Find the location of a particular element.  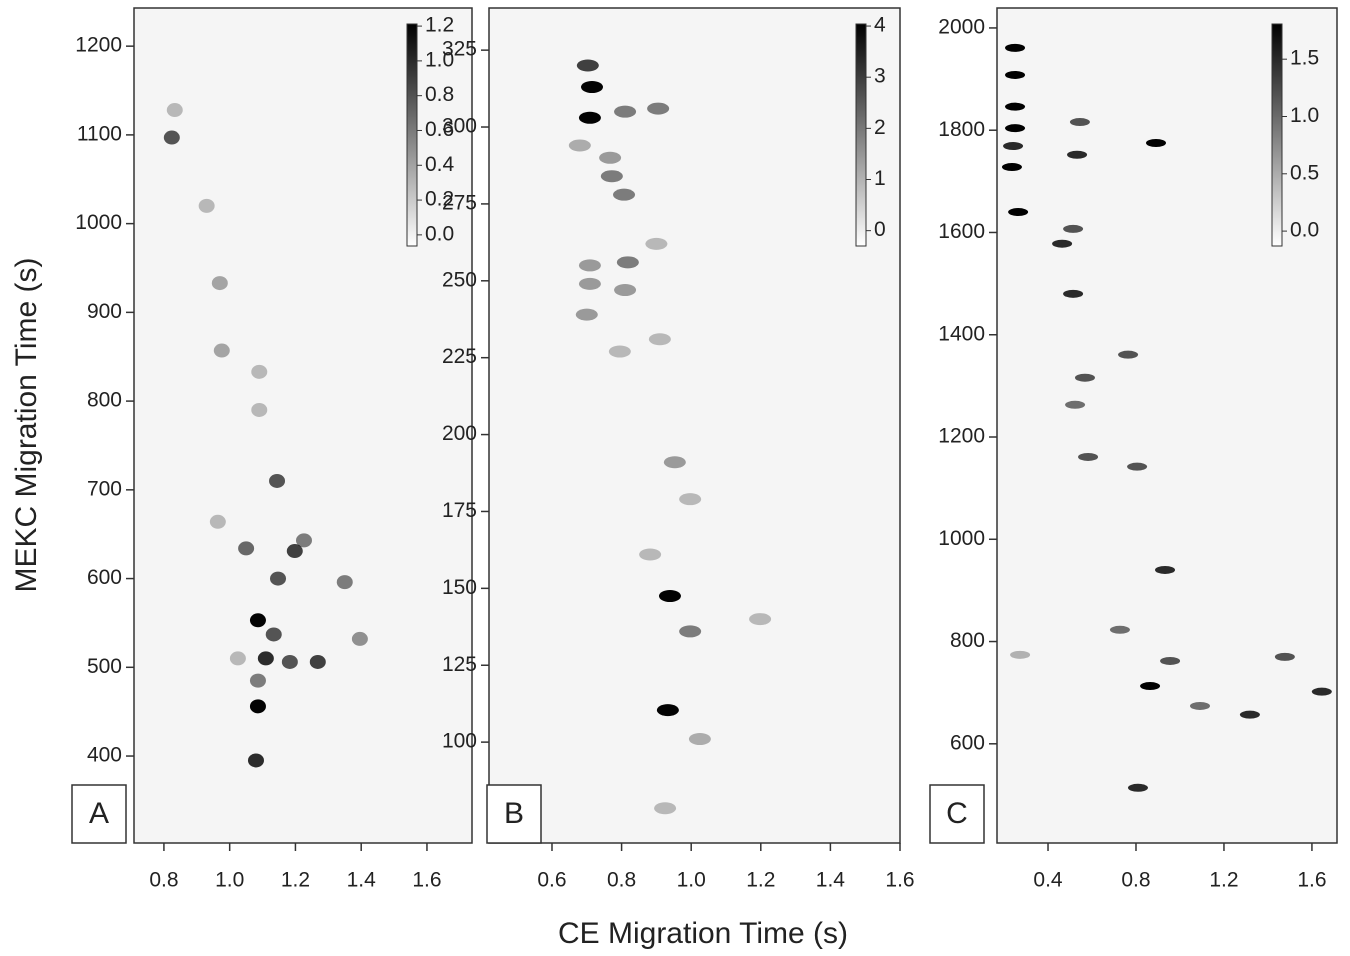

y-tick-label: 500 is located at coordinates (104, 666).